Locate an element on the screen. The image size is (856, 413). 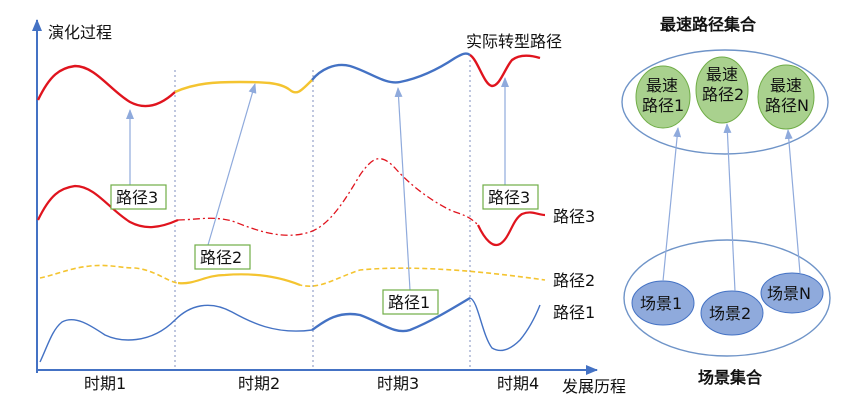
y-axis-label: 演化过程 is located at coordinates (80, 32).